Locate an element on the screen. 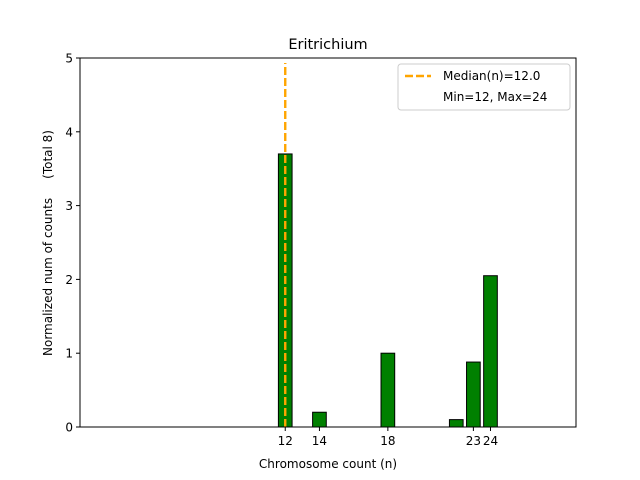 This screenshot has height=480, width=640. y-tick-label-4: 4 is located at coordinates (69, 132).